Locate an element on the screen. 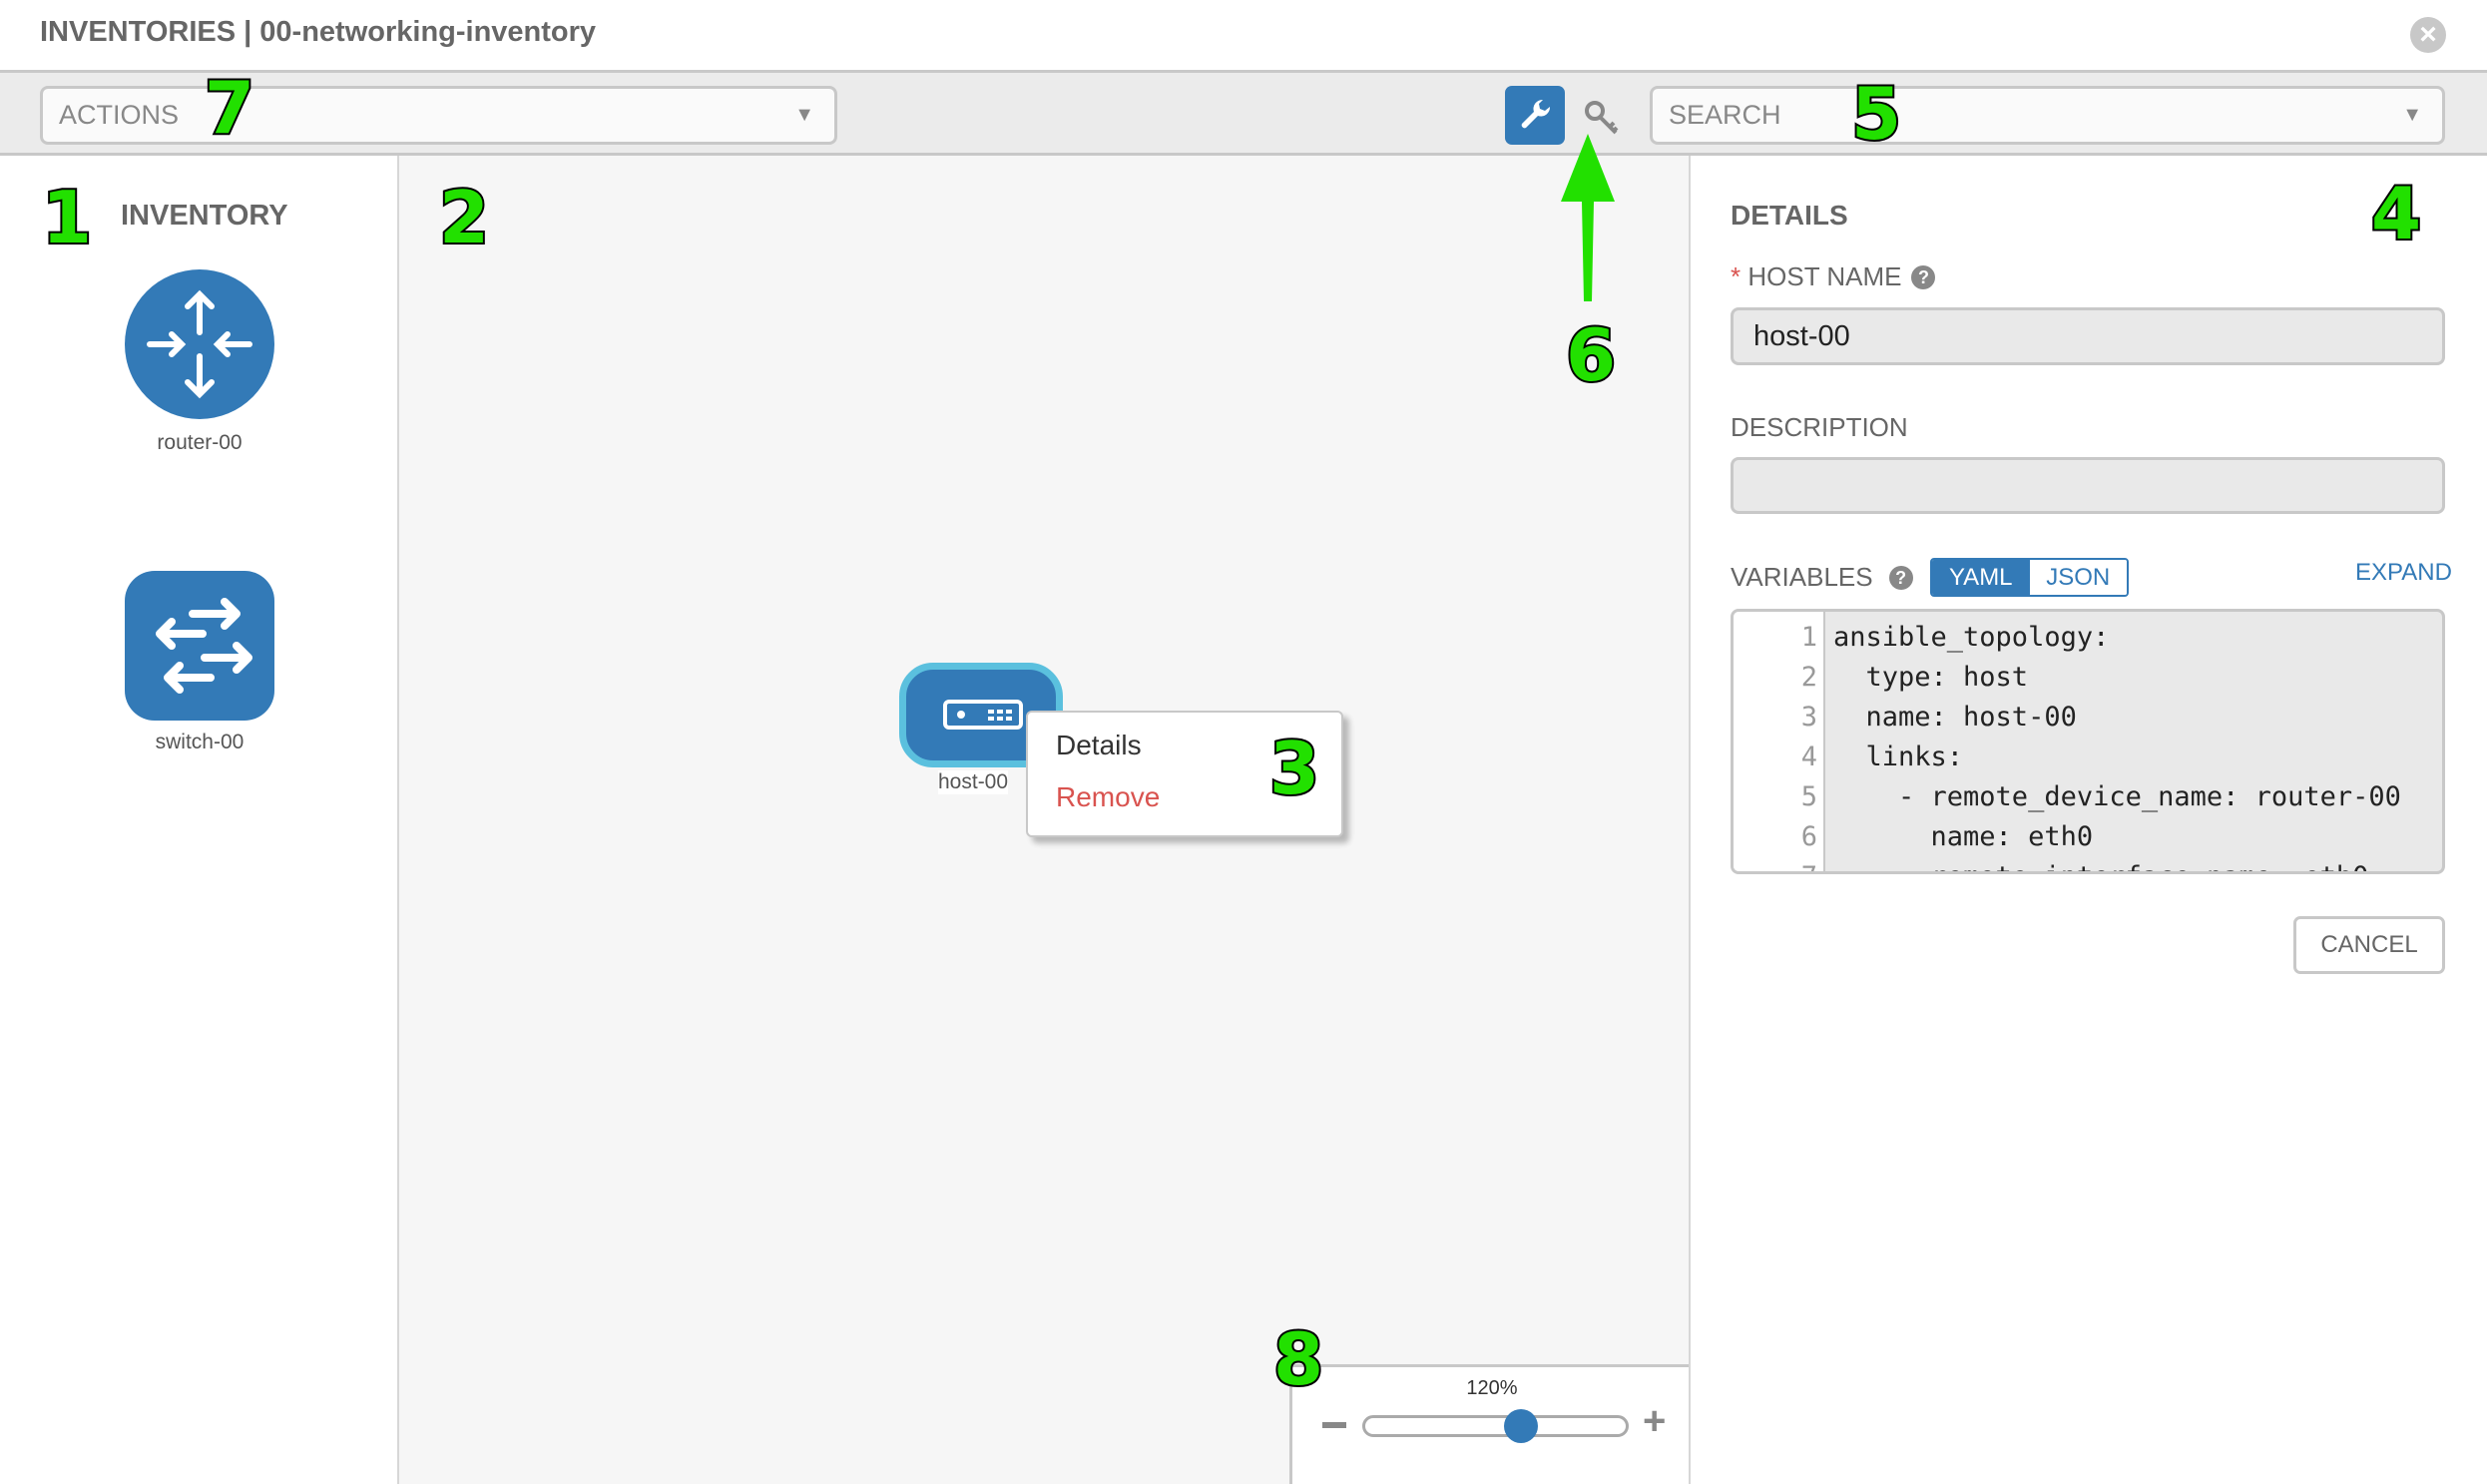 This screenshot has height=1484, width=2487. yaml-toggle: YAML is located at coordinates (1981, 577).